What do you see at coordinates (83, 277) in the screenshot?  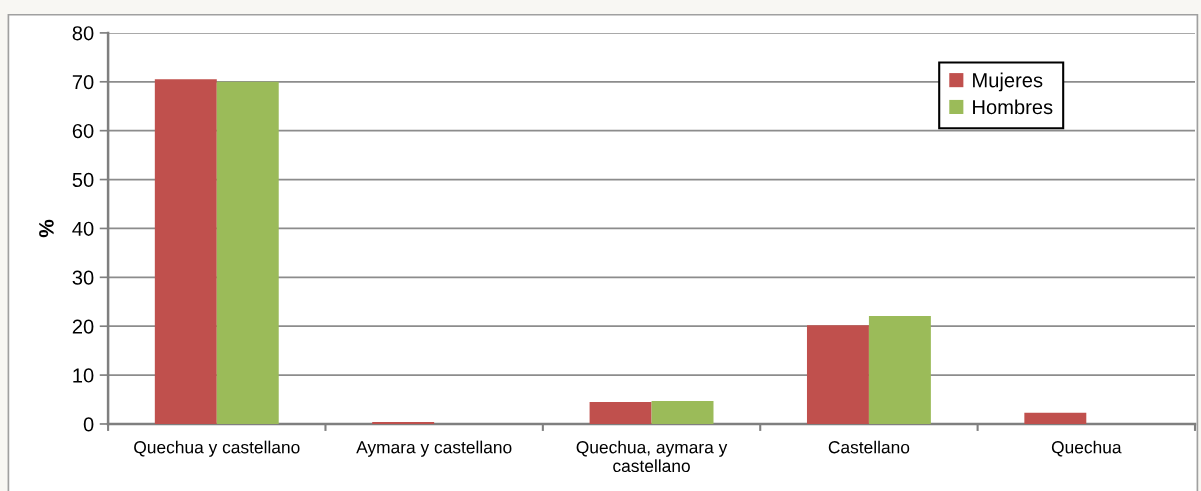 I see `y-tick-label: 30` at bounding box center [83, 277].